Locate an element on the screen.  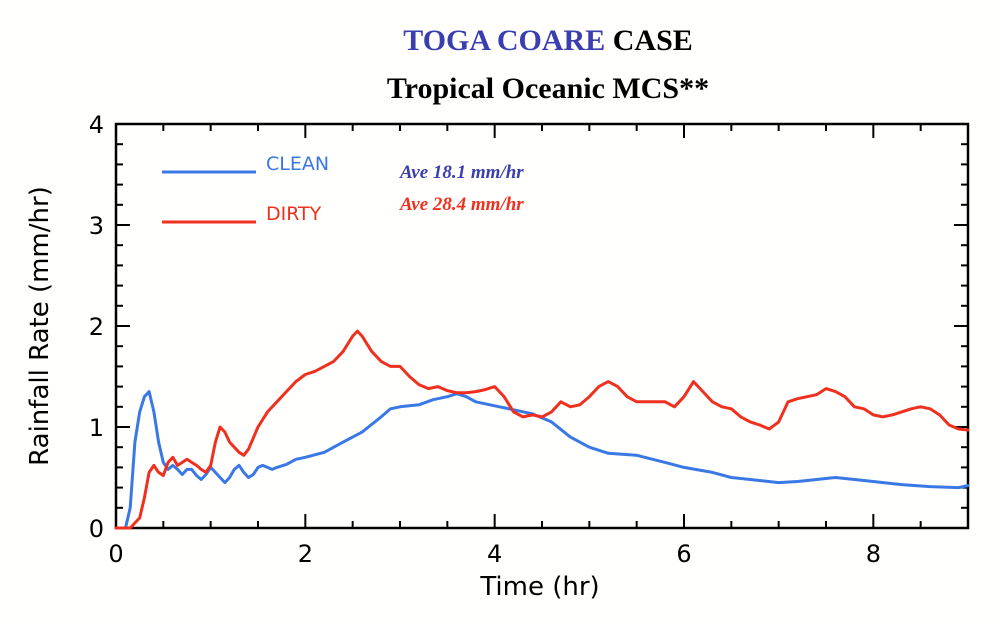
x-tick-label: 2 is located at coordinates (305, 554).